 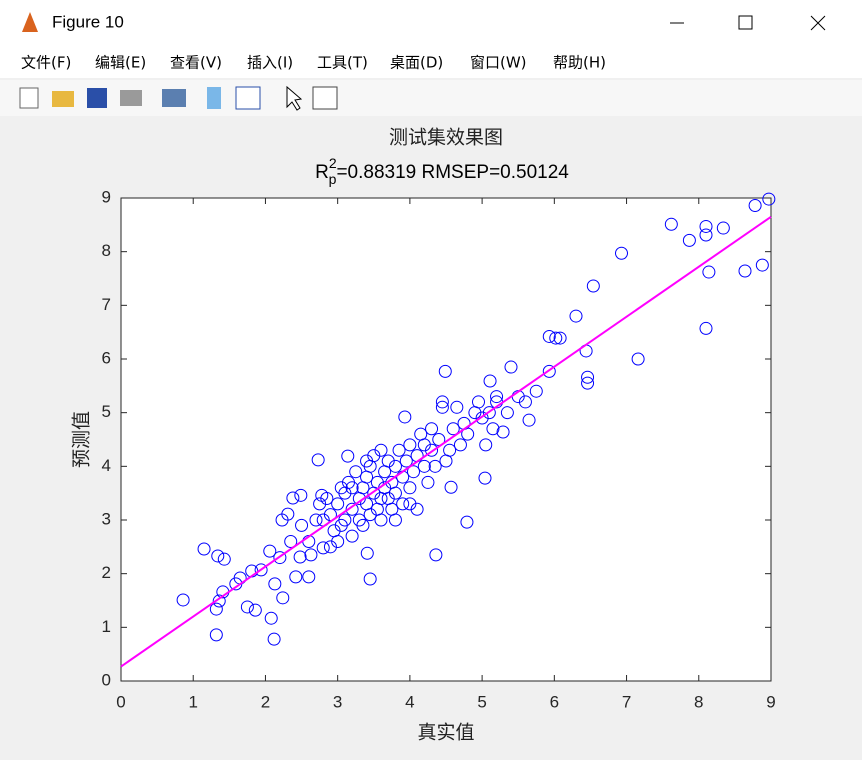 What do you see at coordinates (554, 701) in the screenshot?
I see `x-tick-label: 6` at bounding box center [554, 701].